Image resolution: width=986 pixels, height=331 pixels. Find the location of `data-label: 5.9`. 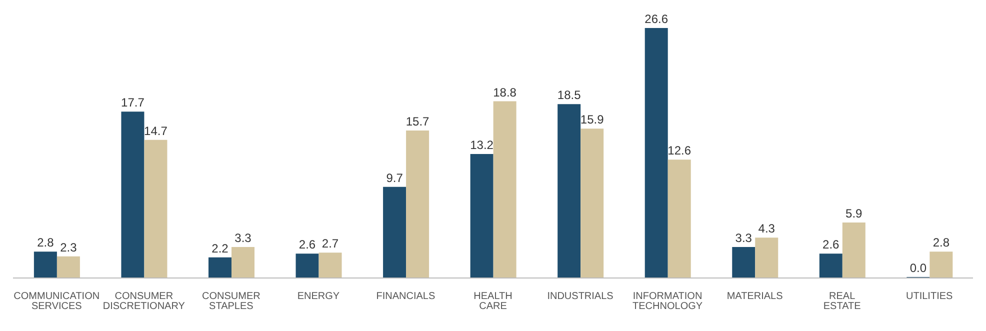

data-label: 5.9 is located at coordinates (854, 213).